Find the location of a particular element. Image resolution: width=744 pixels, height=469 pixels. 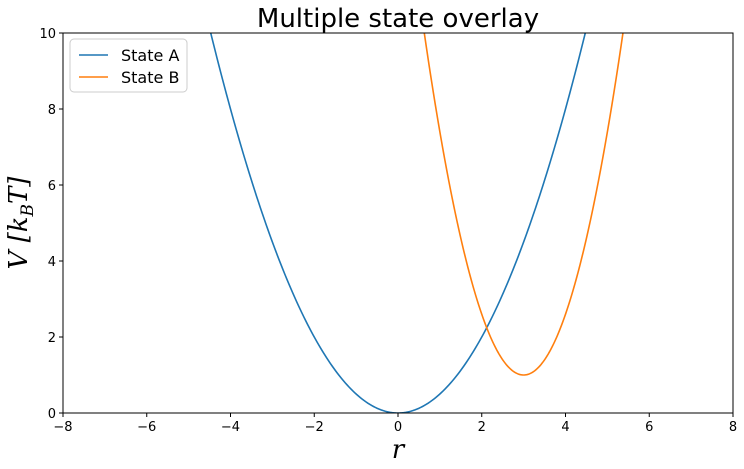

y-axis-label-main: V [k is located at coordinates (19, 243).